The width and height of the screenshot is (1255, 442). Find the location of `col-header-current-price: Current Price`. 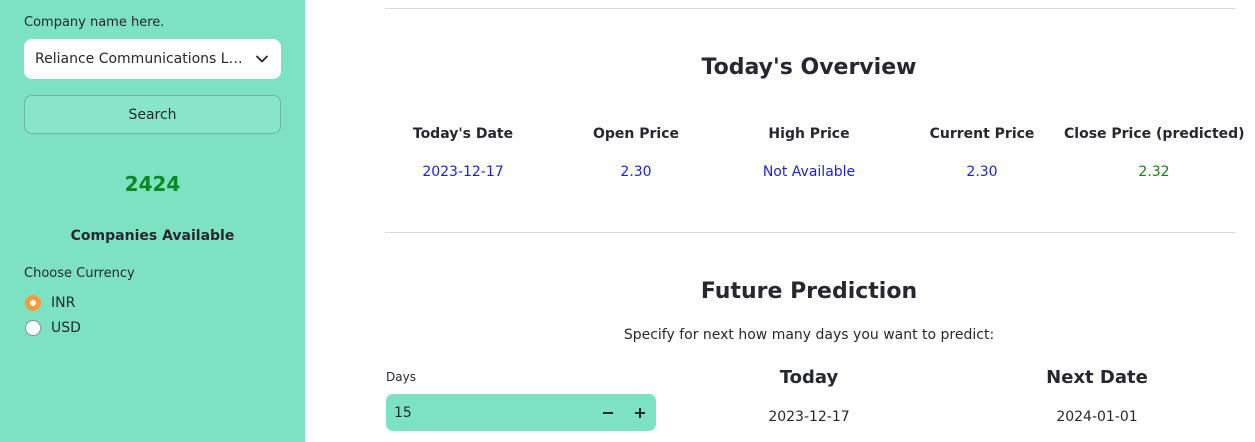

col-header-current-price: Current Price is located at coordinates (982, 134).